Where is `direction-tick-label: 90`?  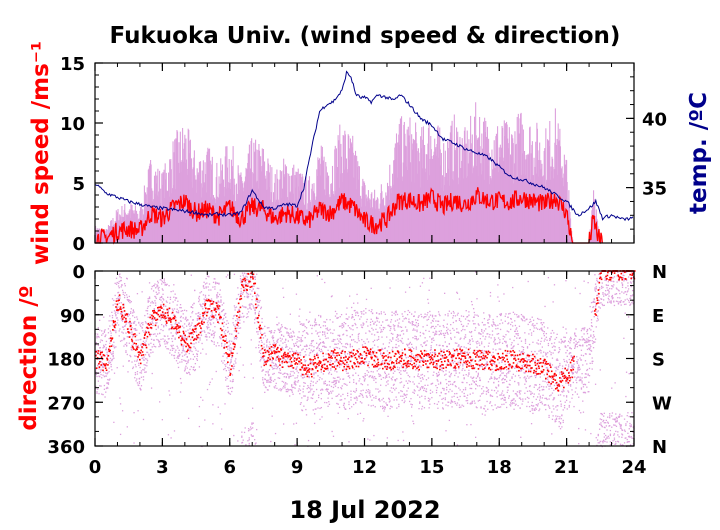 direction-tick-label: 90 is located at coordinates (72, 316).